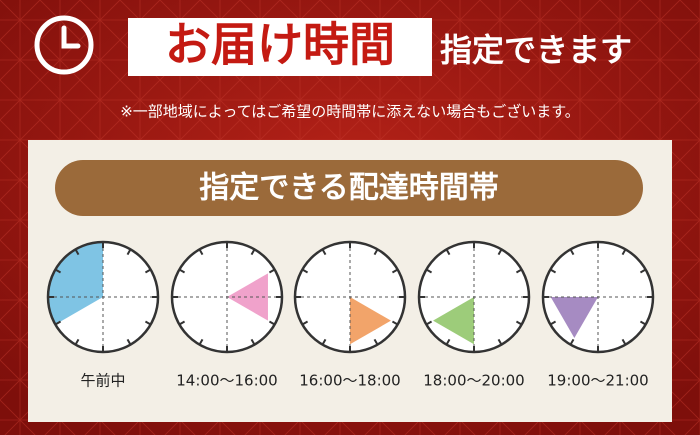  Describe the element at coordinates (102, 381) in the screenshot. I see `slot-label: 午前中` at that location.